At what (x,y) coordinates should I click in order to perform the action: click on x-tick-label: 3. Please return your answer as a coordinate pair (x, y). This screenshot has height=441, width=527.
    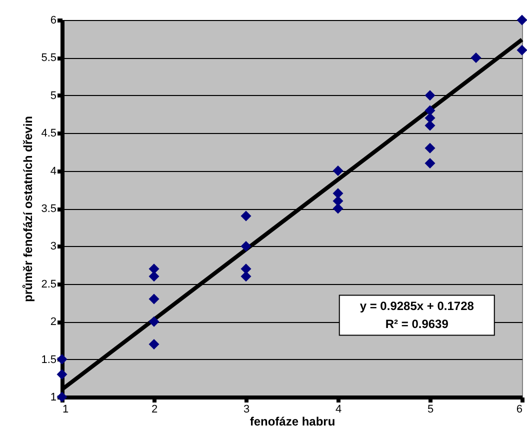
    Looking at the image, I should click on (246, 410).